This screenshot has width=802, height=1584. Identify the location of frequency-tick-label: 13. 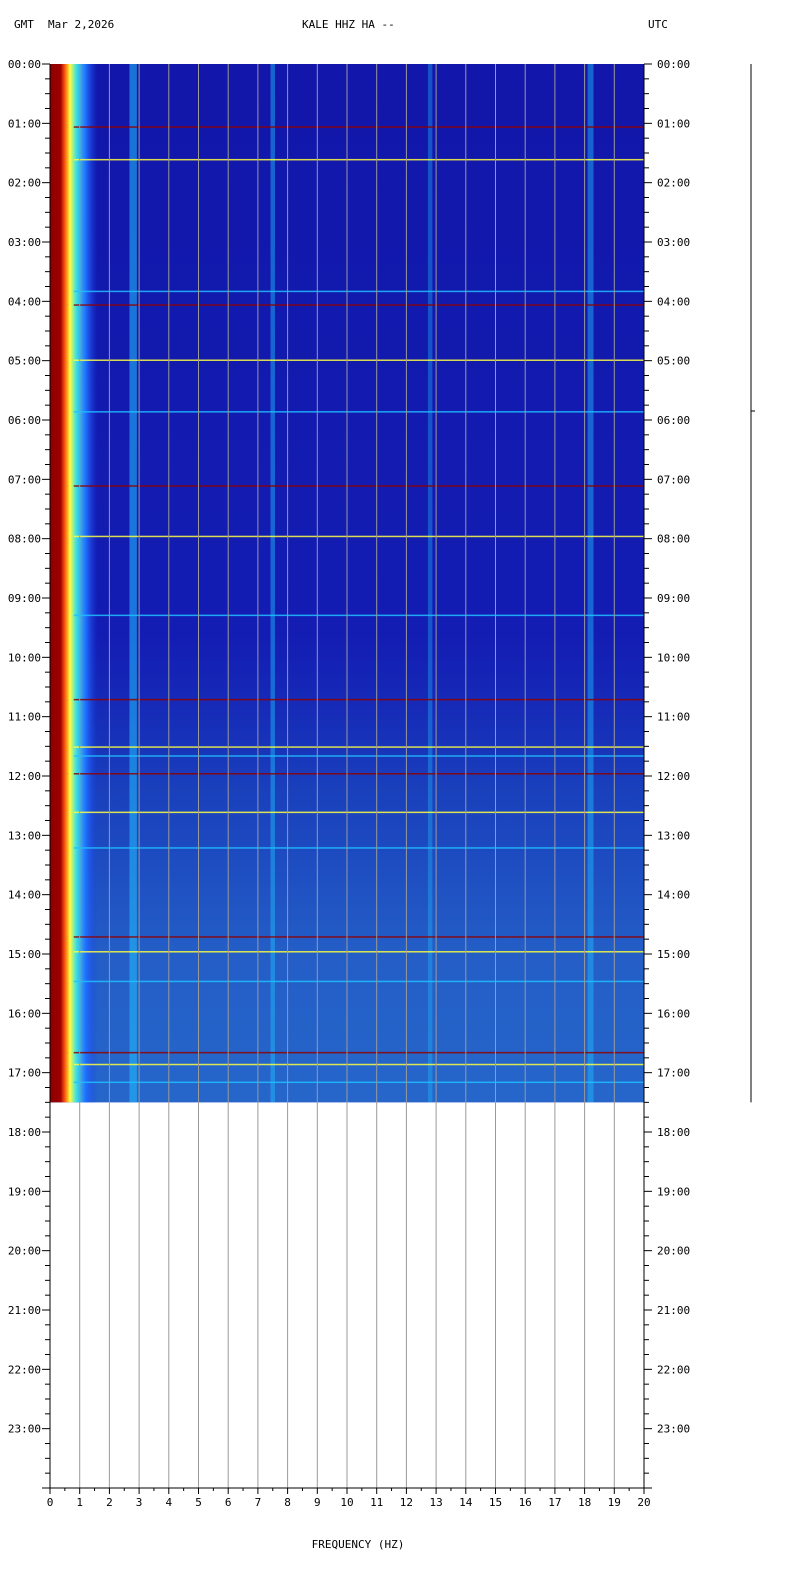
(435, 1502).